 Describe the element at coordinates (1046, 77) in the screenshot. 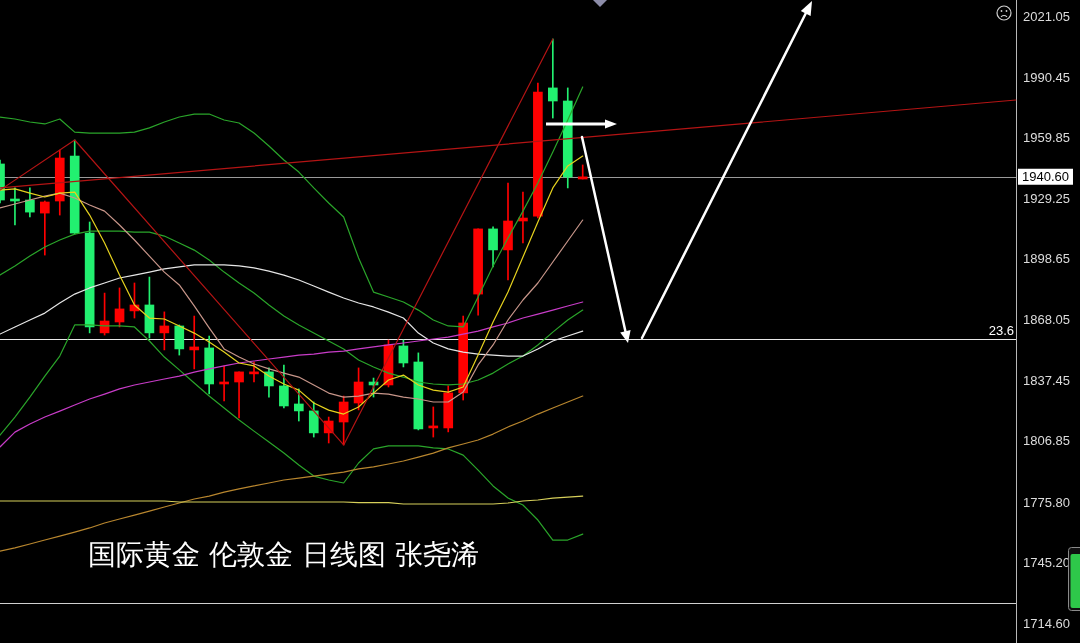

I see `y-tick-label: 1990.45` at that location.